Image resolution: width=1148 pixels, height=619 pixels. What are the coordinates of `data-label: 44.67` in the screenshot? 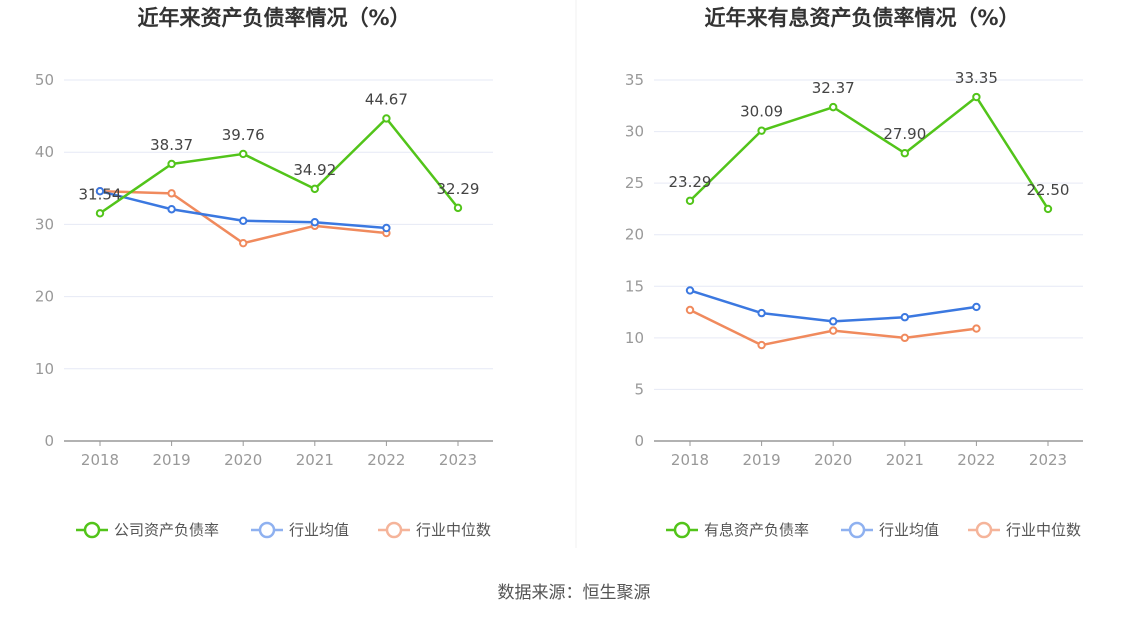 It's located at (386, 99).